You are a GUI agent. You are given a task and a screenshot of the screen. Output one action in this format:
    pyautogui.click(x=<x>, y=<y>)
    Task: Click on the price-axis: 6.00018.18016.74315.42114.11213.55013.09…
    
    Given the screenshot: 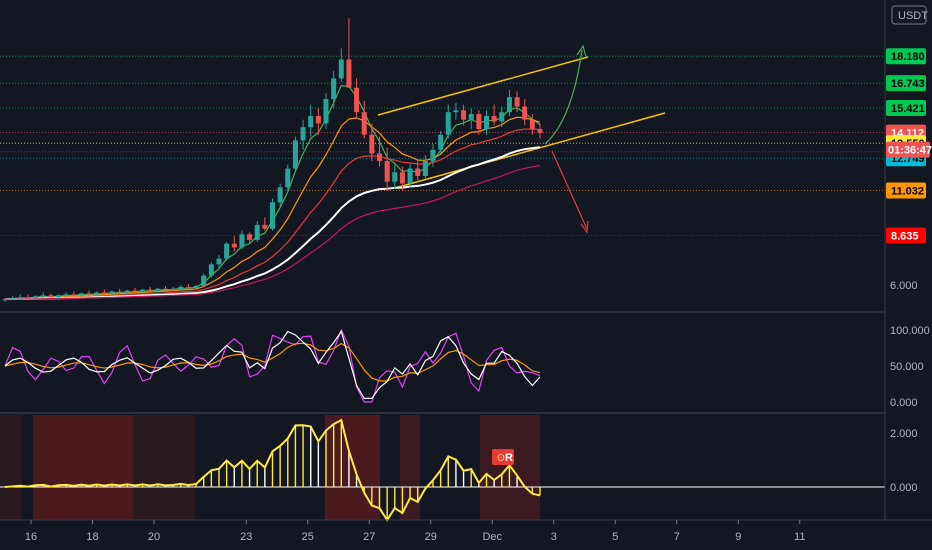 What is the action you would take?
    pyautogui.click(x=909, y=271)
    